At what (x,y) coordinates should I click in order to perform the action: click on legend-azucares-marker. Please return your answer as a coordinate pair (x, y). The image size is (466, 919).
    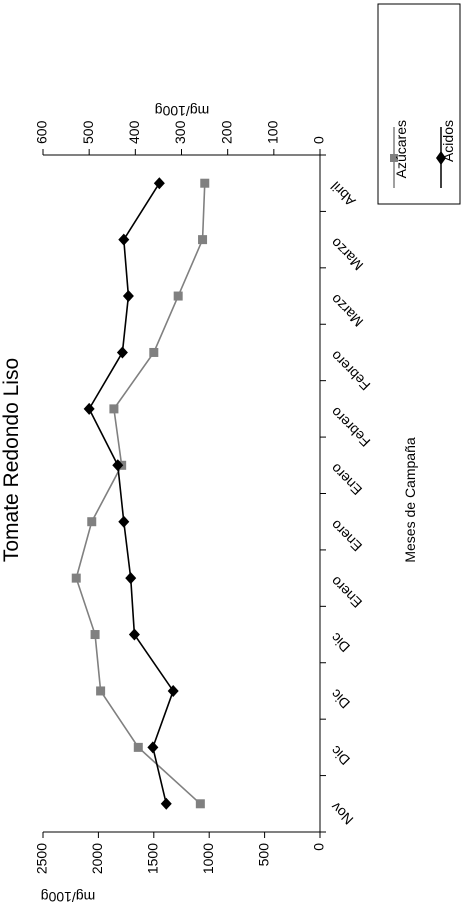
    Looking at the image, I should click on (394, 158).